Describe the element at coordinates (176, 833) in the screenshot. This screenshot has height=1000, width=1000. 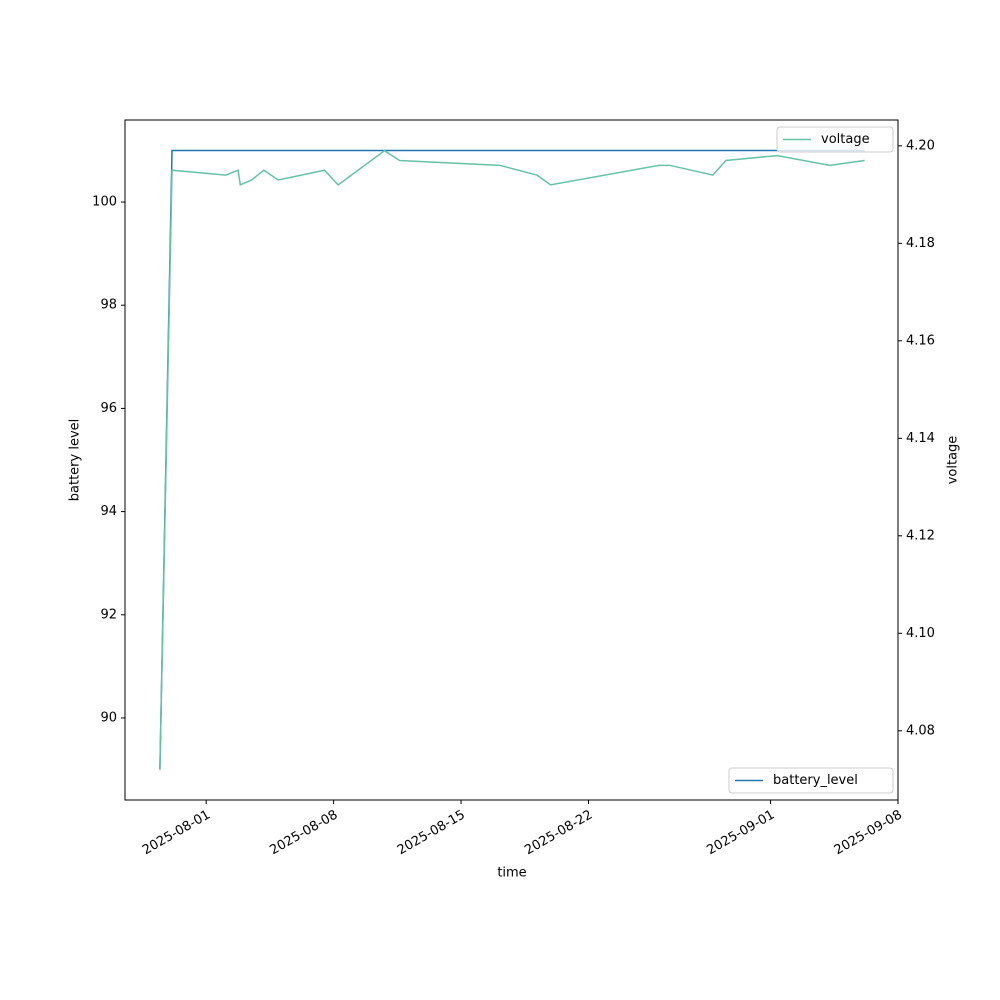
I see `x-tick-label: 2025-08-01` at that location.